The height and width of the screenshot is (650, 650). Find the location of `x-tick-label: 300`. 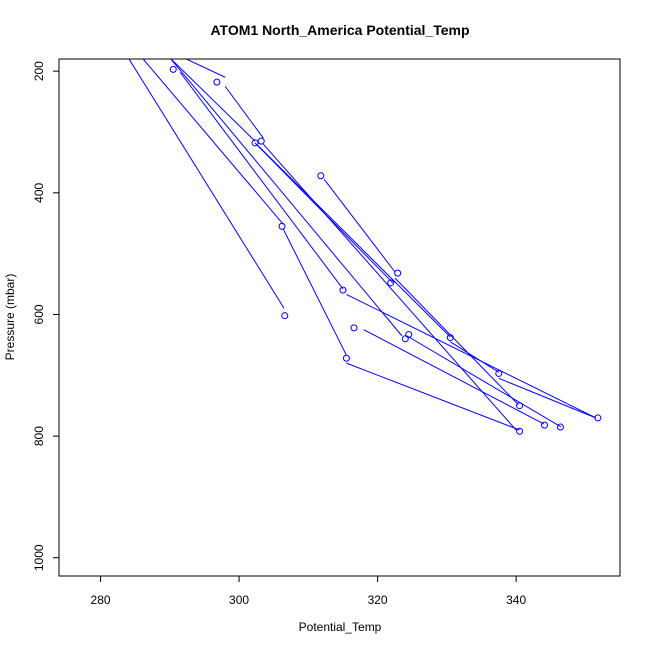

x-tick-label: 300 is located at coordinates (239, 600).